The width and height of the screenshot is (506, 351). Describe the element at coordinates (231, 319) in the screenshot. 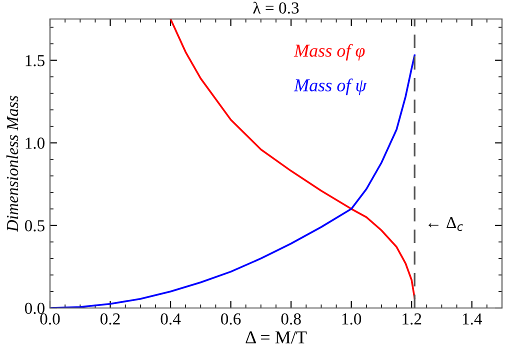

I see `x-tick-label: 0.6` at that location.